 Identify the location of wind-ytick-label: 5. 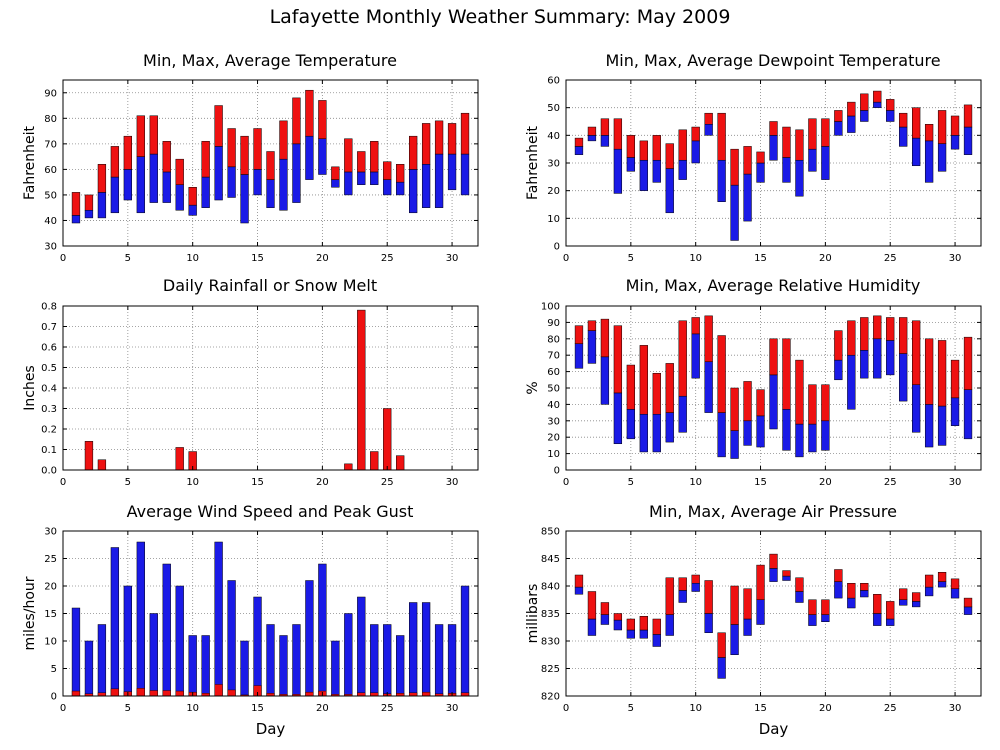
(54, 669).